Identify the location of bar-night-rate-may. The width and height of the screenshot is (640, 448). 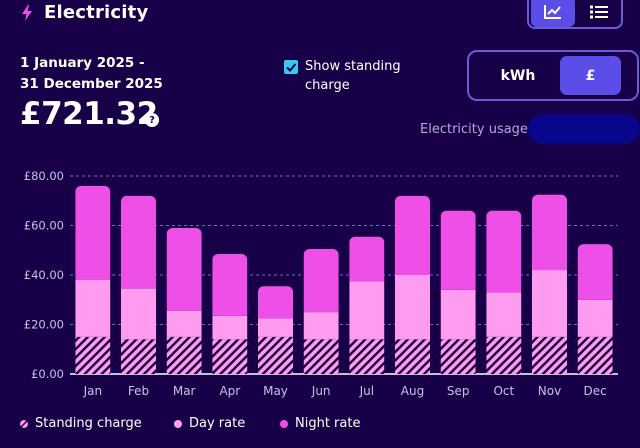
(275, 302).